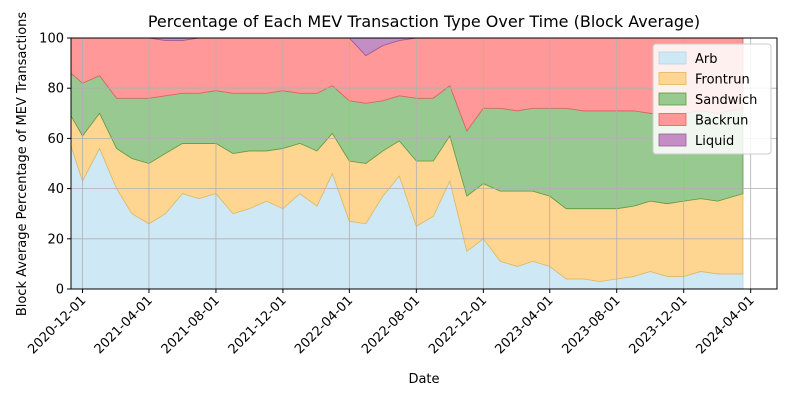  Describe the element at coordinates (672, 78) in the screenshot. I see `legend-swatch-frontrun` at that location.